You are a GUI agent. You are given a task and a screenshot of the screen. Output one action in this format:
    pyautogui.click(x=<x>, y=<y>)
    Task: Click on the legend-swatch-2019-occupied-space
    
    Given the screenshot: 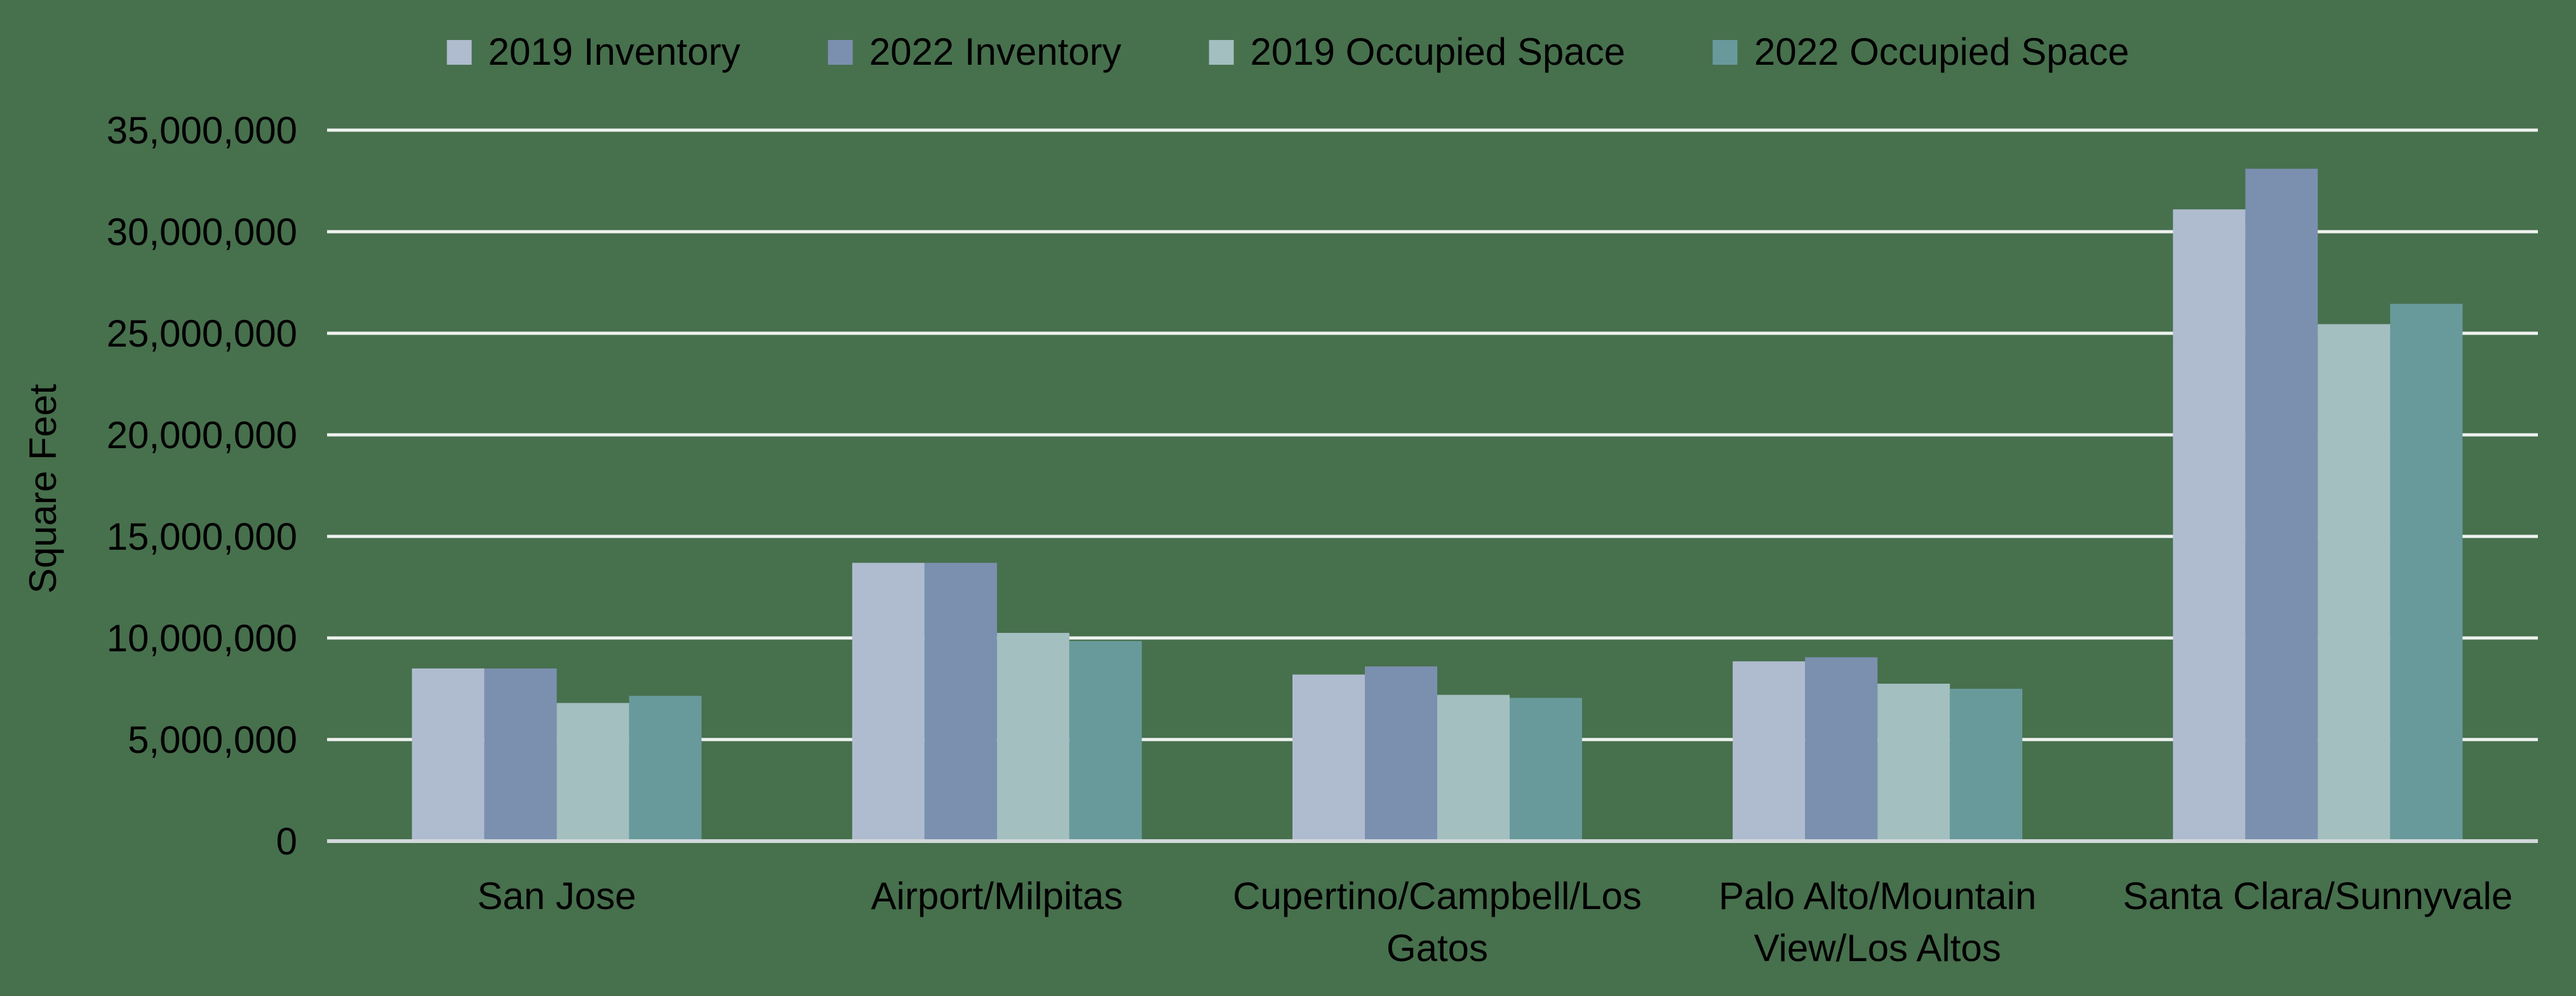 What is the action you would take?
    pyautogui.click(x=1221, y=52)
    